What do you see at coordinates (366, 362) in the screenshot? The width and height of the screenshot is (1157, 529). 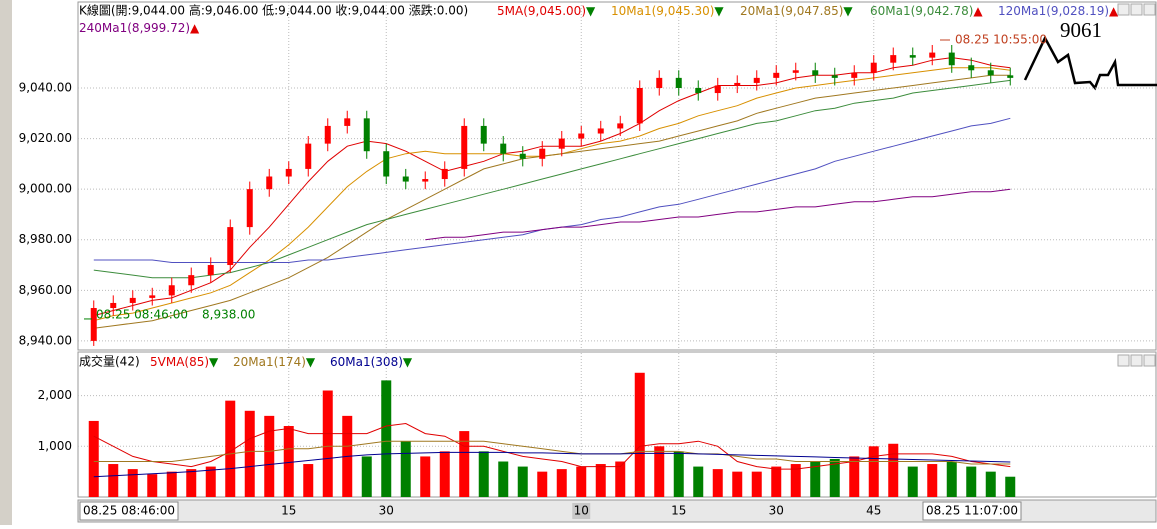 I see `legend-label: 60Ma1(308)` at bounding box center [366, 362].